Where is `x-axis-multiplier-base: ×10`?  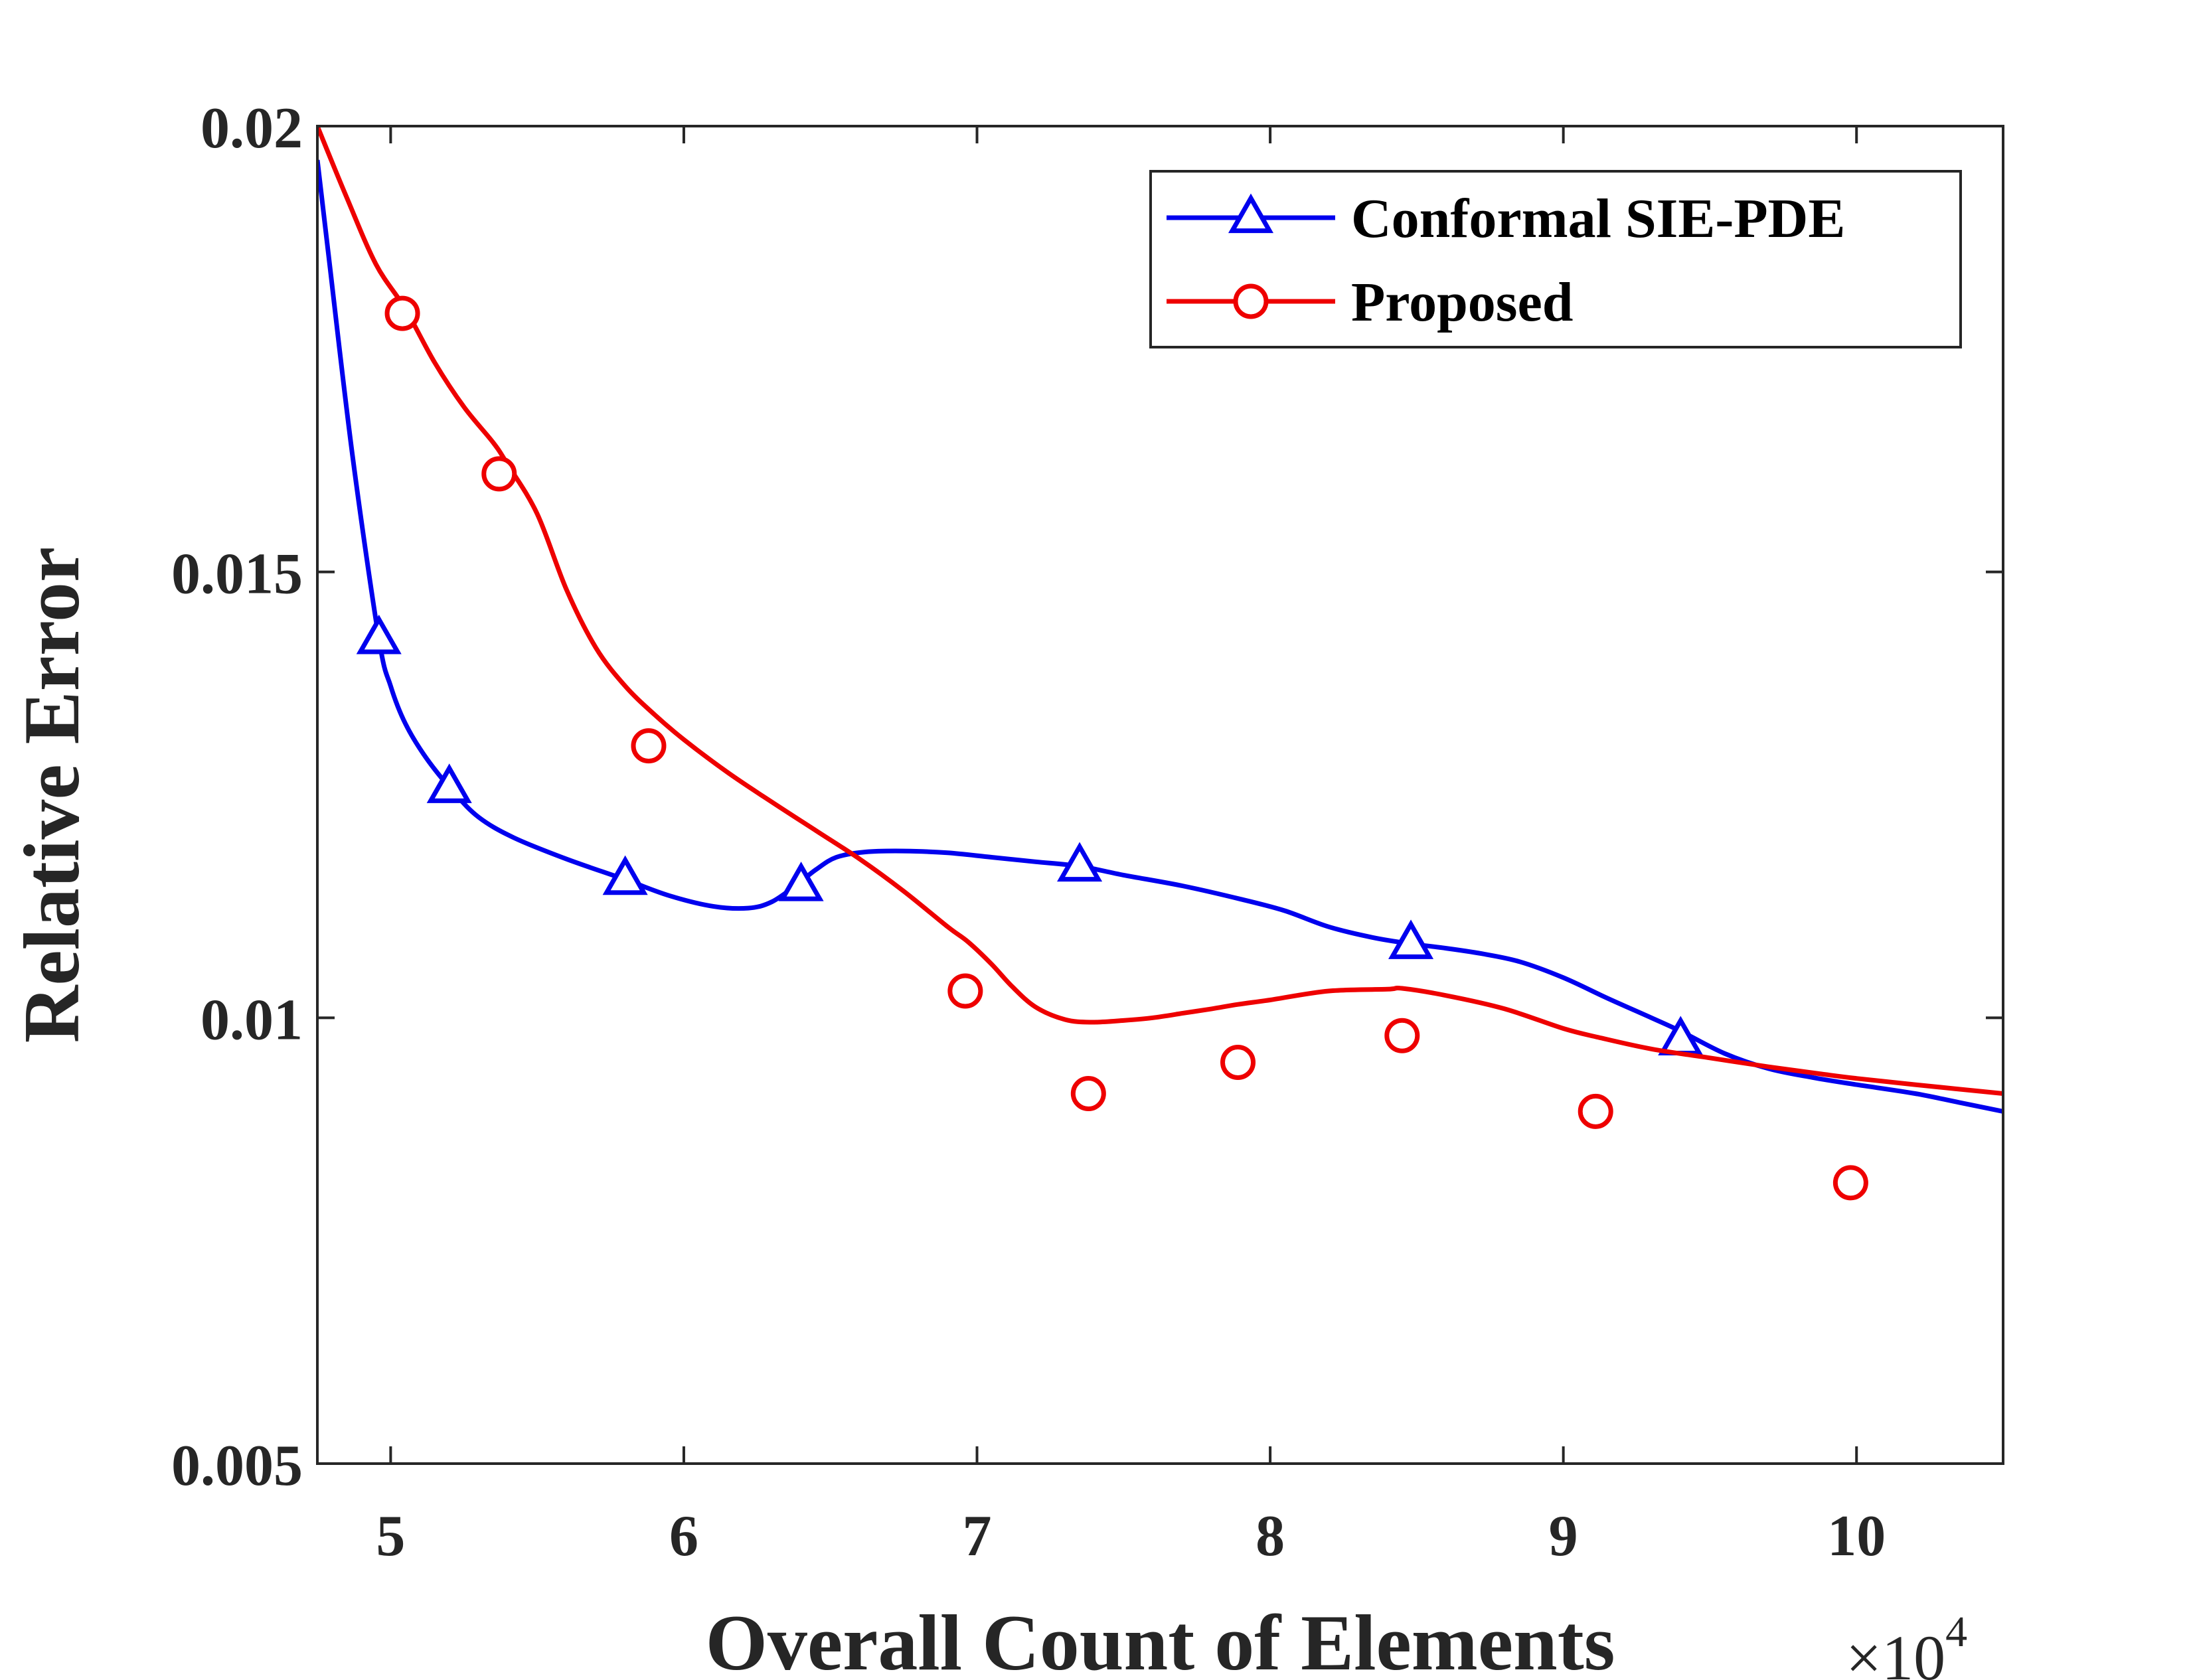 x-axis-multiplier-base: ×10 is located at coordinates (1895, 1651).